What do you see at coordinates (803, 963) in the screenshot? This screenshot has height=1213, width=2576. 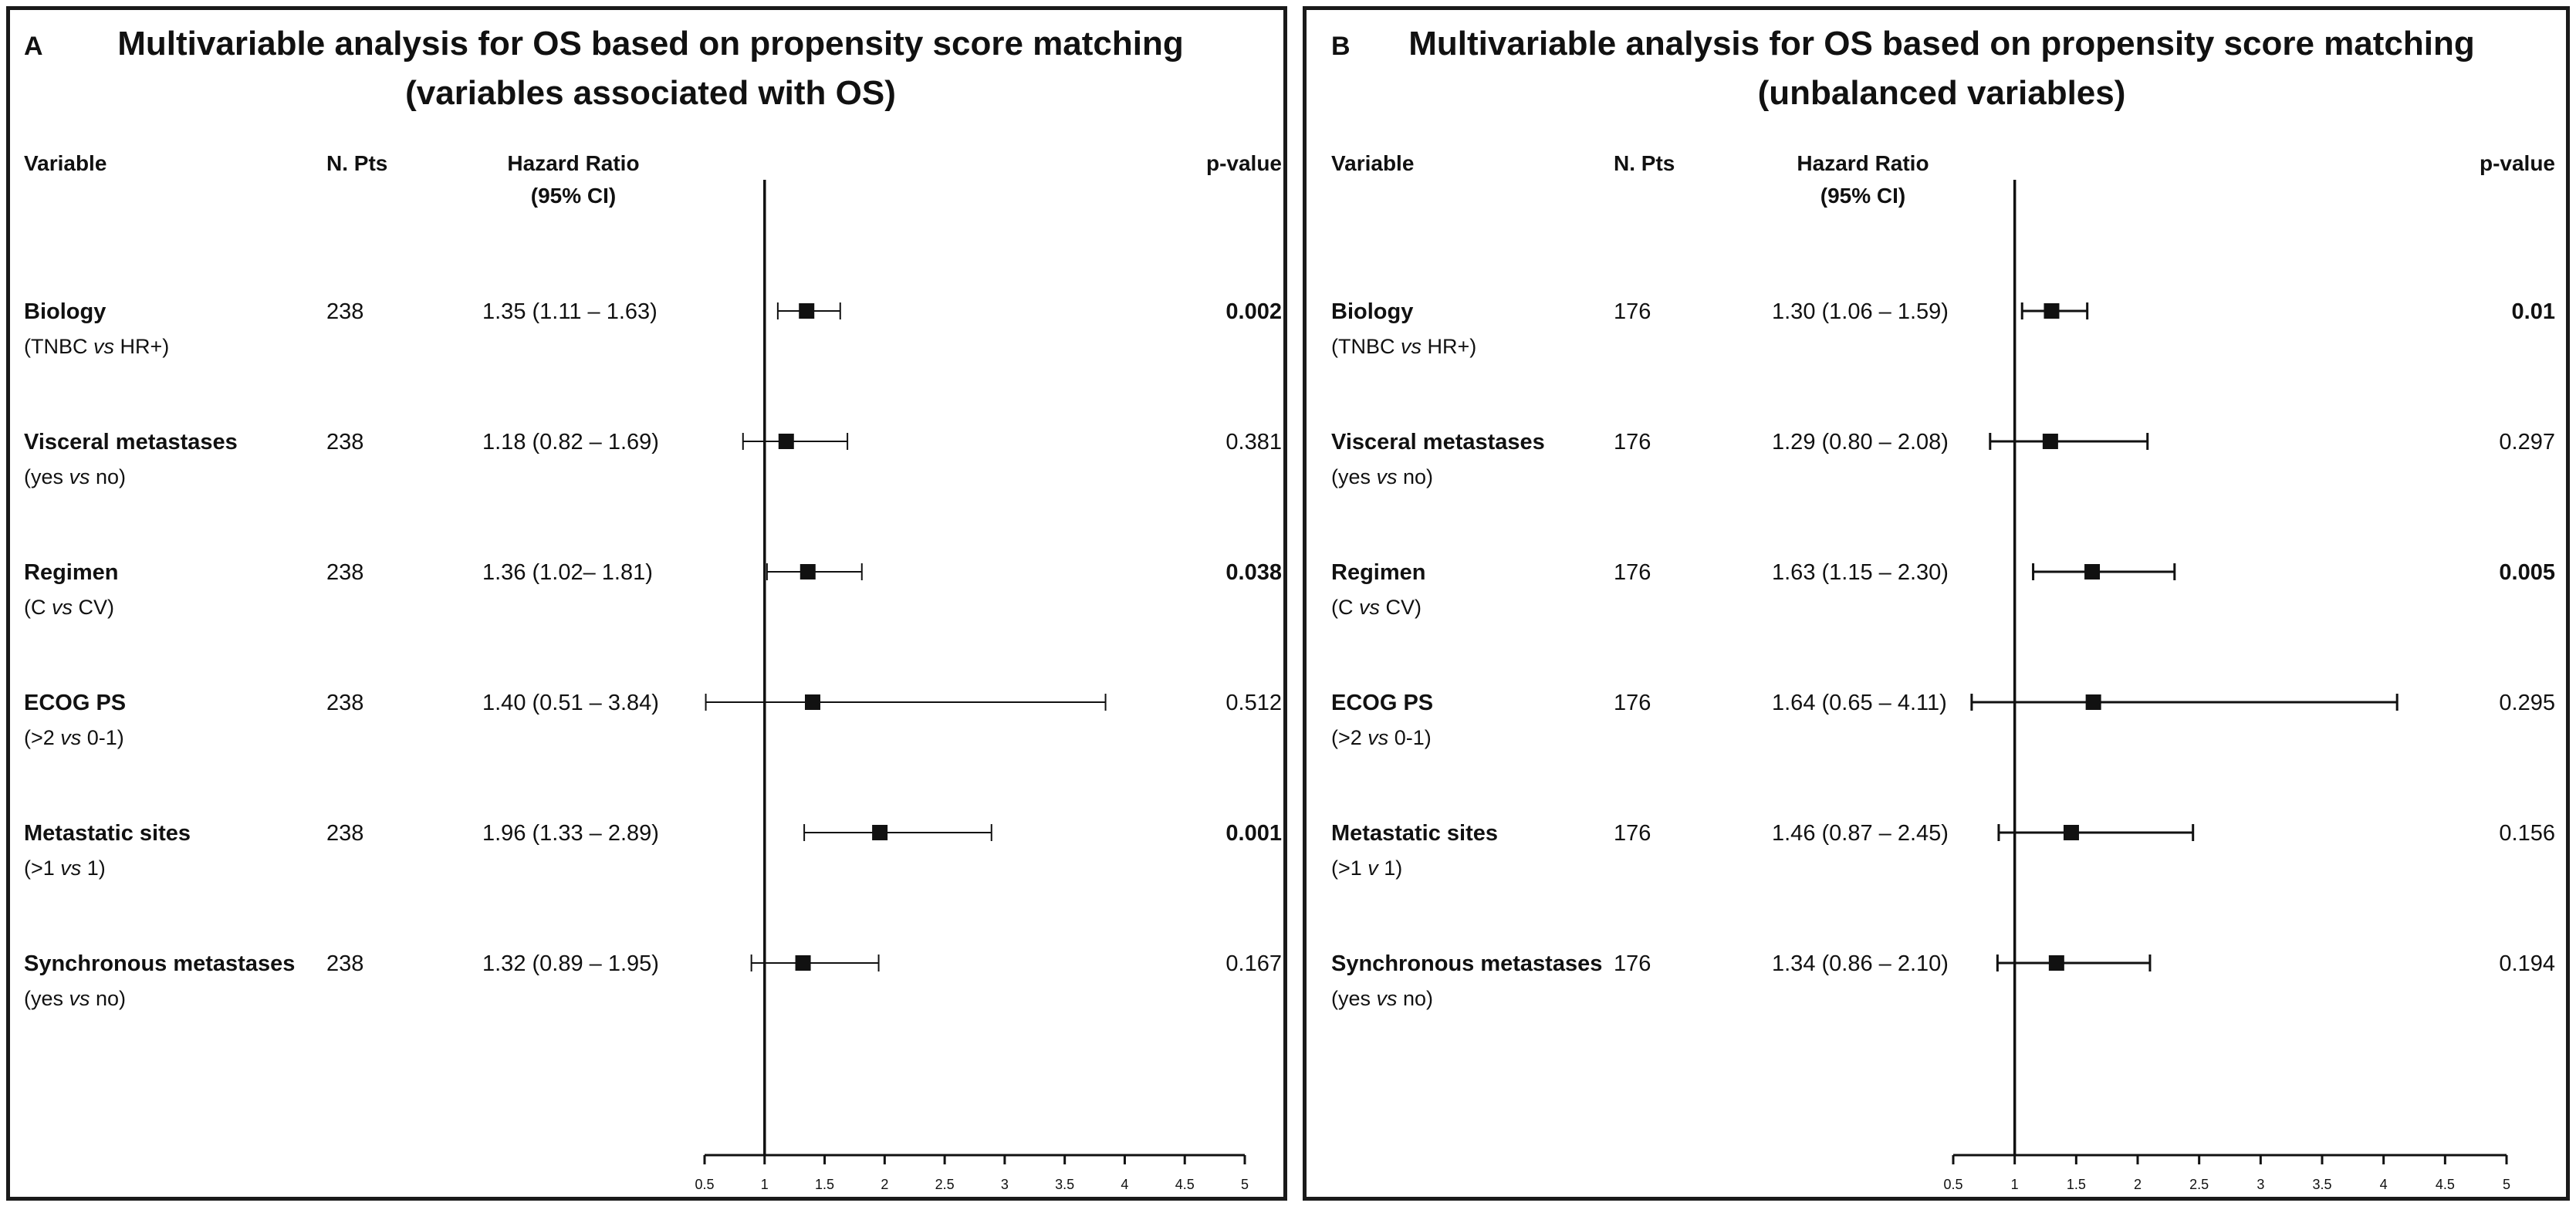 I see `pa-row-5-hr-marker` at bounding box center [803, 963].